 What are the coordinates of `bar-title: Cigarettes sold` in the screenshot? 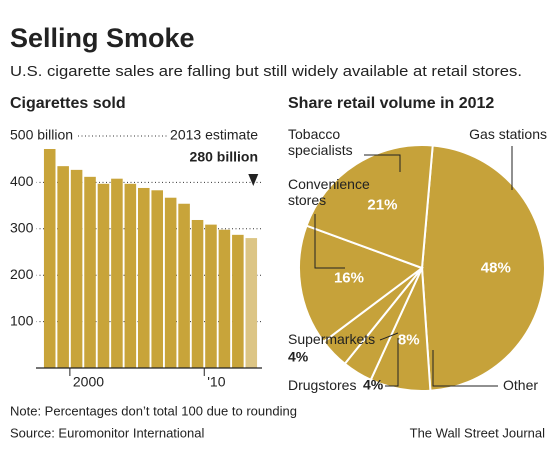 It's located at (68, 103).